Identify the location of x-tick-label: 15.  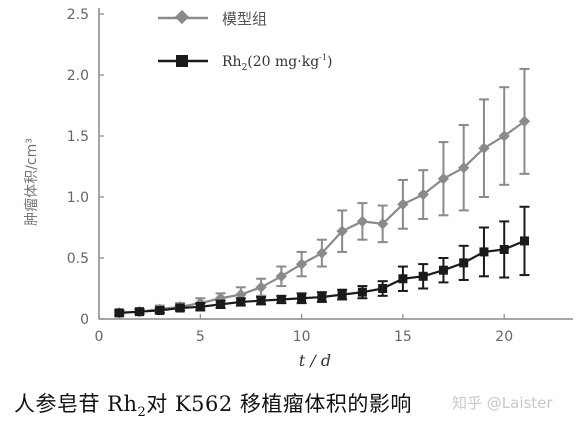
(403, 337).